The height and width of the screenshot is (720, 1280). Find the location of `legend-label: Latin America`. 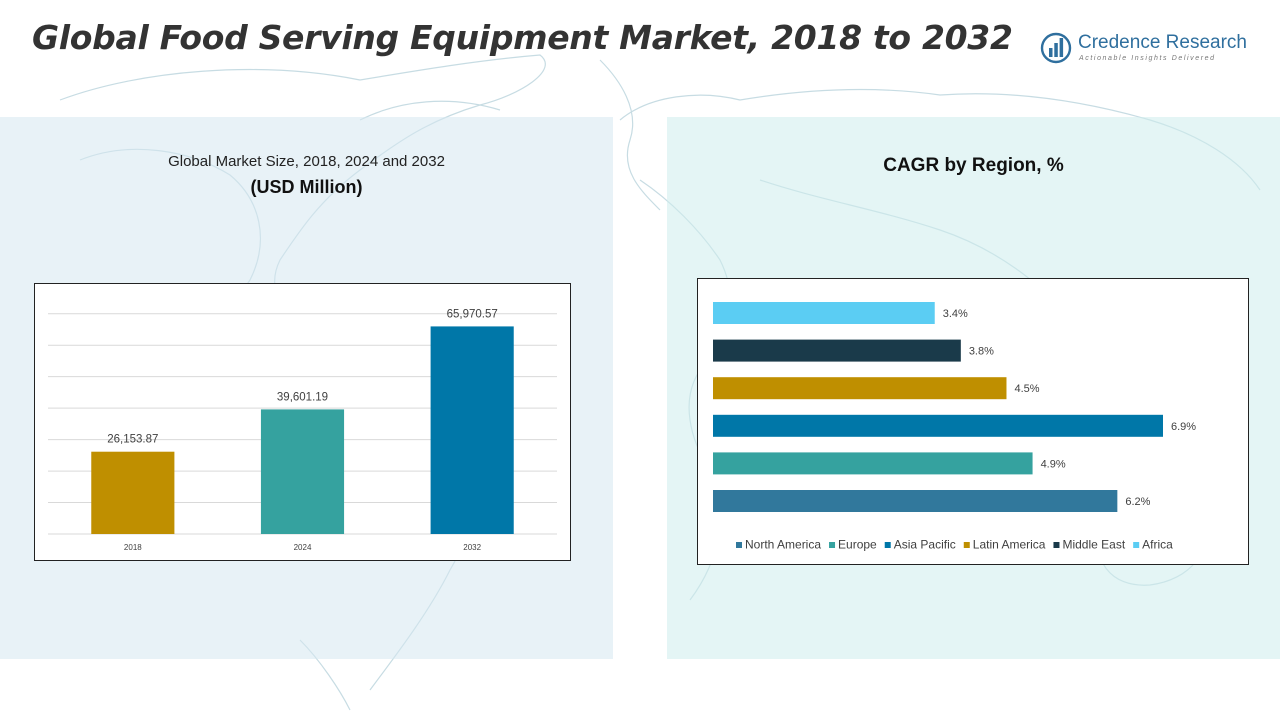

legend-label: Latin America is located at coordinates (1009, 545).